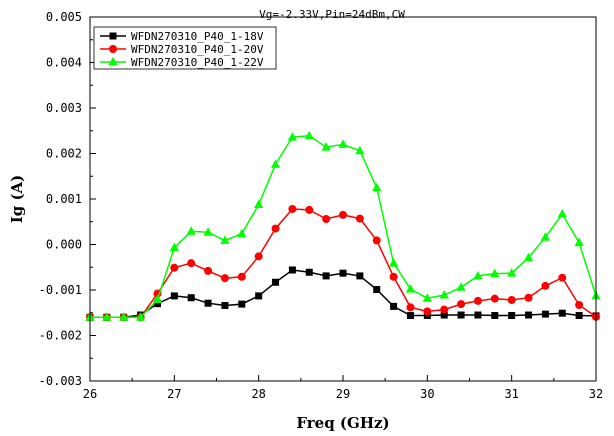 This screenshot has width=614, height=436. Describe the element at coordinates (511, 394) in the screenshot. I see `x-tick-label: 31` at that location.